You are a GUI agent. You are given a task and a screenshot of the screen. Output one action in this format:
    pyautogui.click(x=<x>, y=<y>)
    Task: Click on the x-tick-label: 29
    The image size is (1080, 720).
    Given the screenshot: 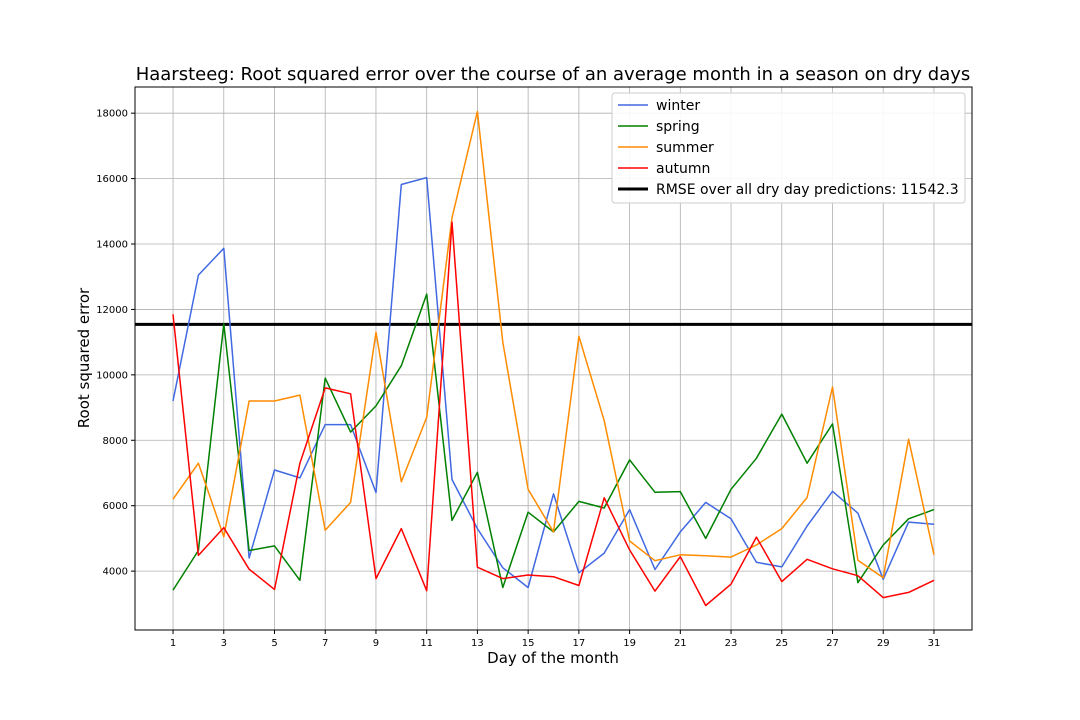 What is the action you would take?
    pyautogui.click(x=883, y=643)
    